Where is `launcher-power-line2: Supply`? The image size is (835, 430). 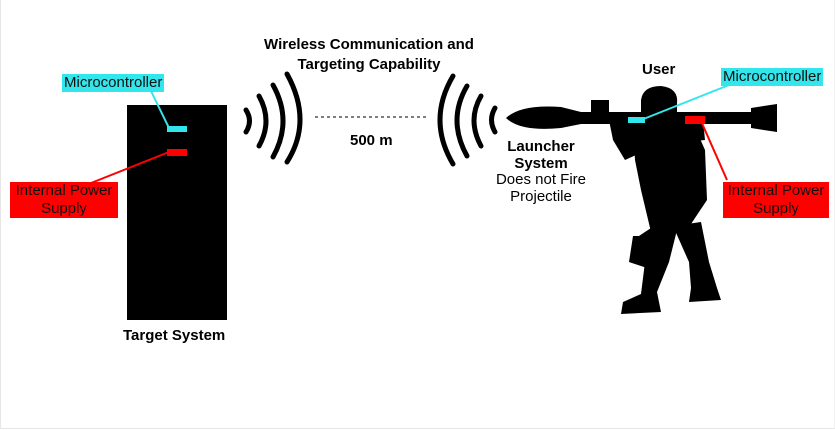 launcher-power-line2: Supply is located at coordinates (776, 208).